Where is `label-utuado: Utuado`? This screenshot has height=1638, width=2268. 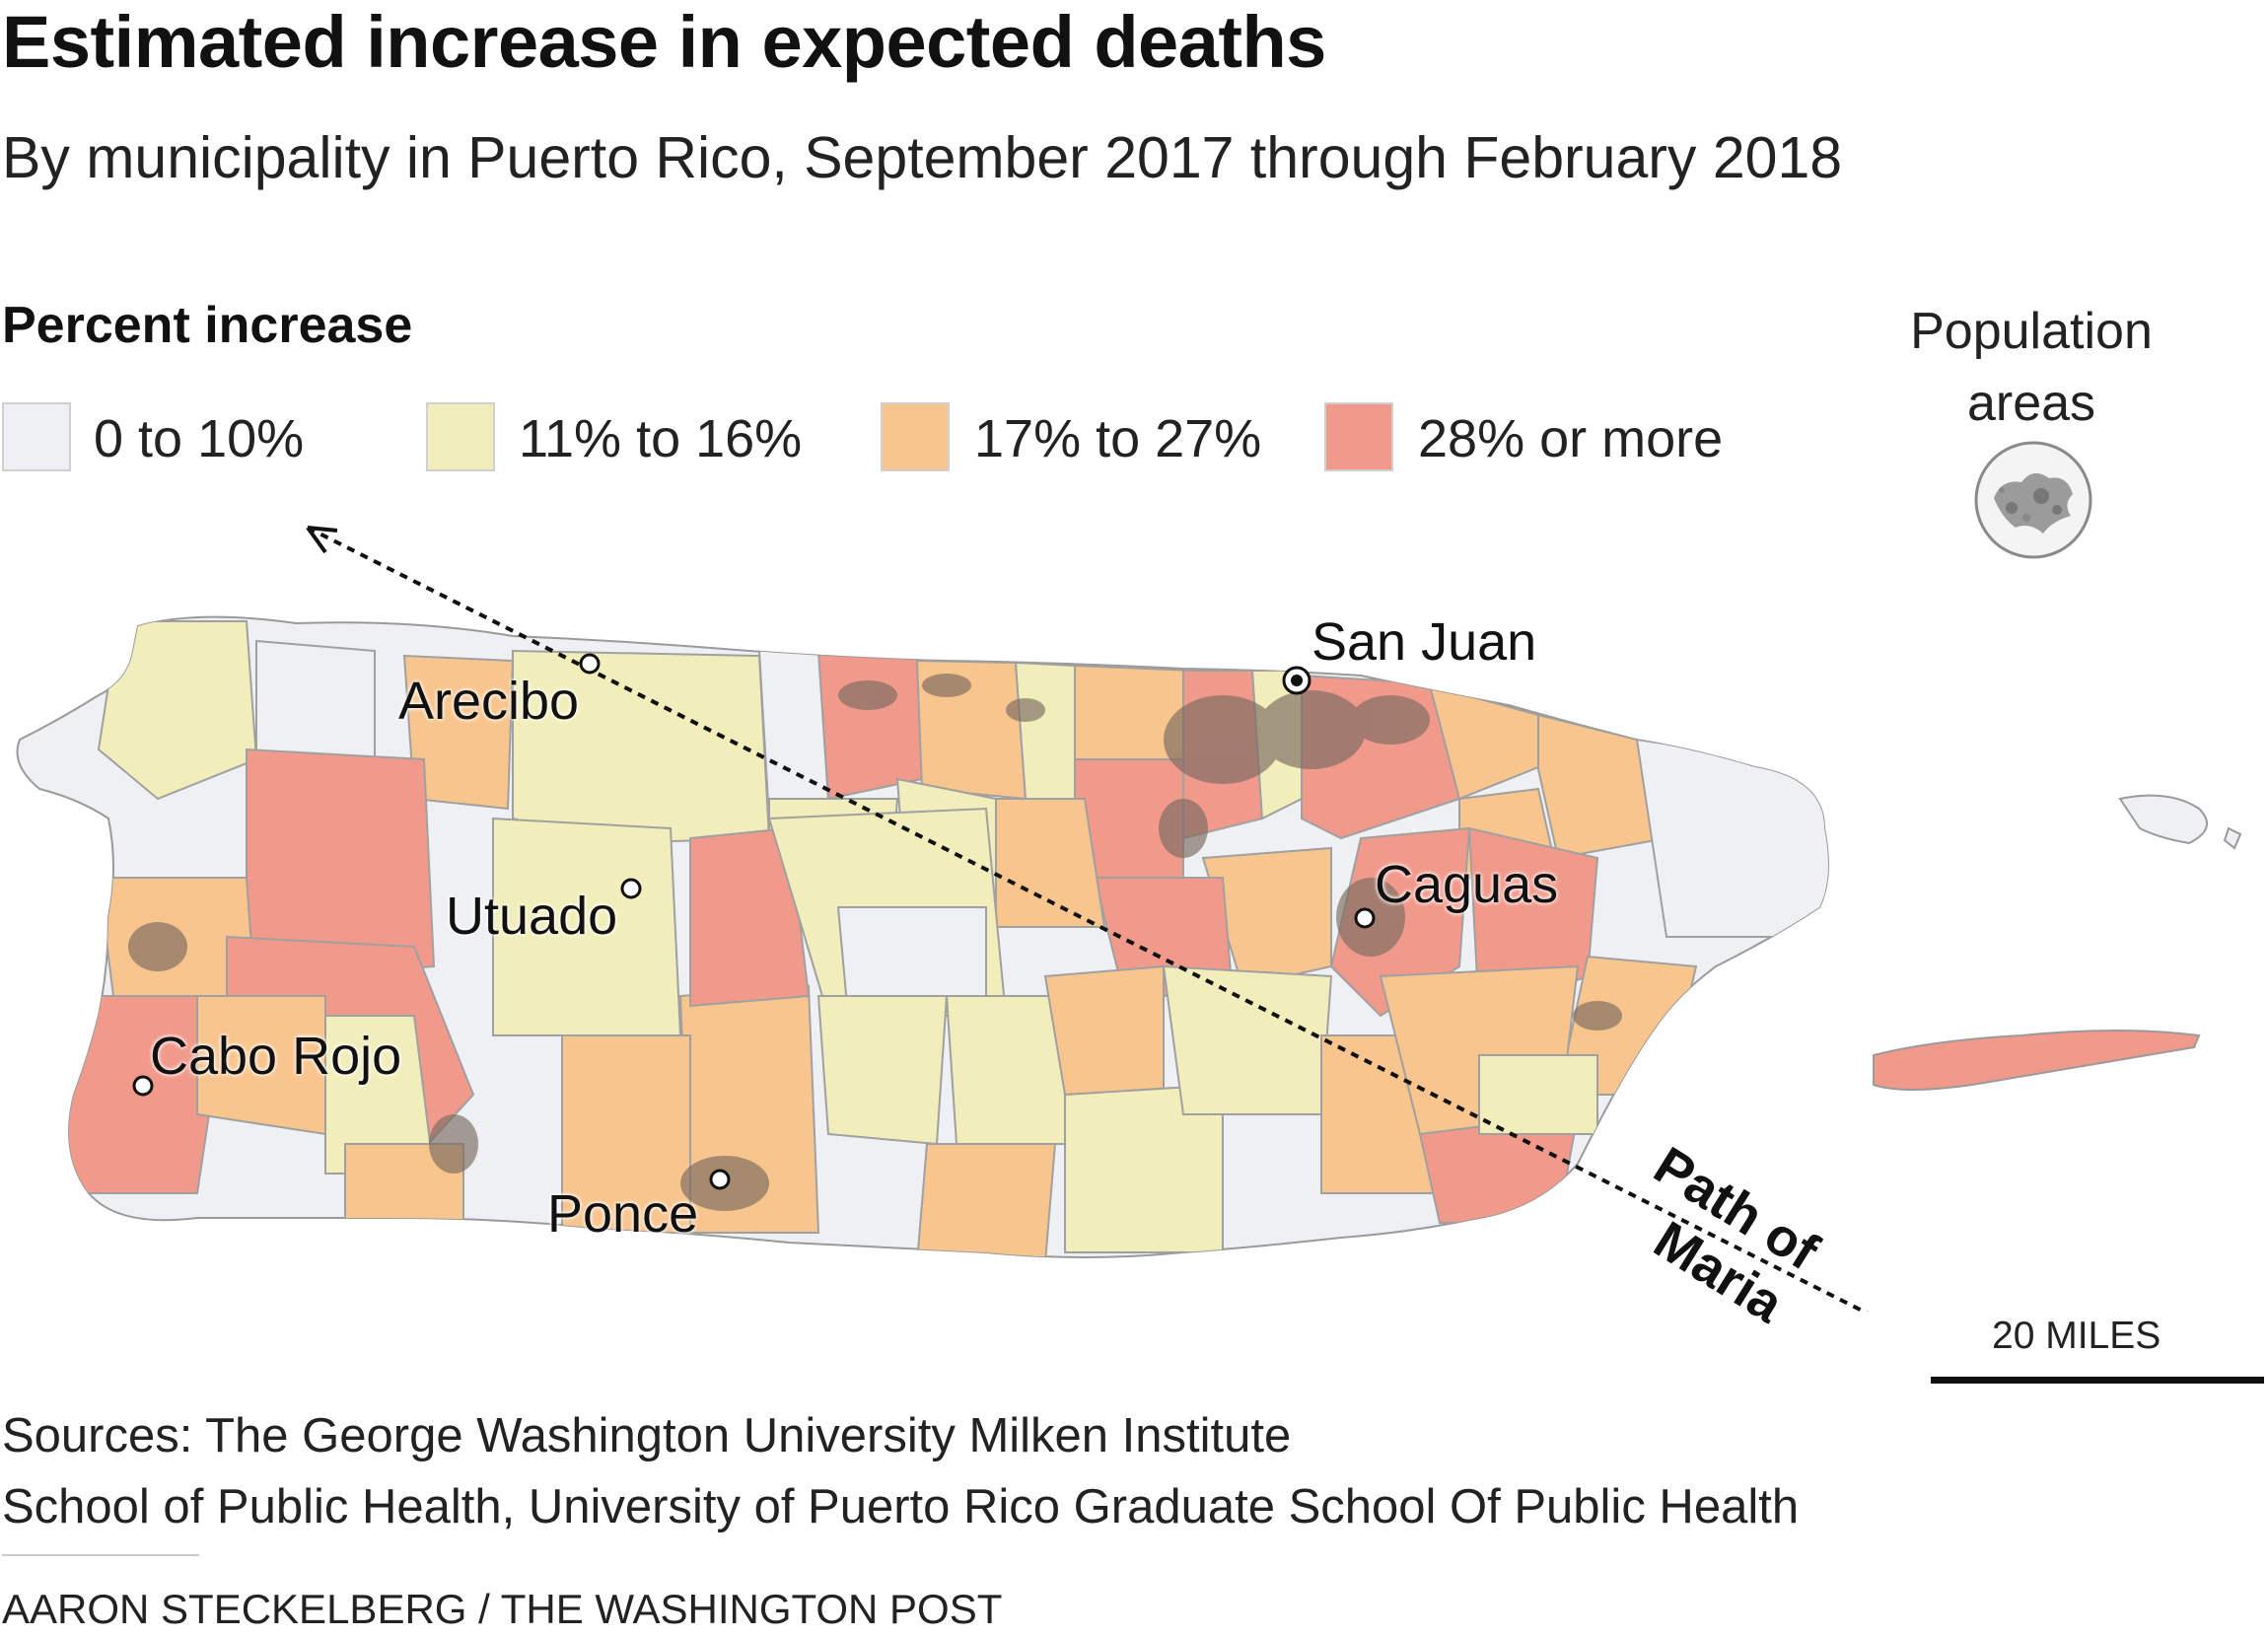
label-utuado: Utuado is located at coordinates (532, 916).